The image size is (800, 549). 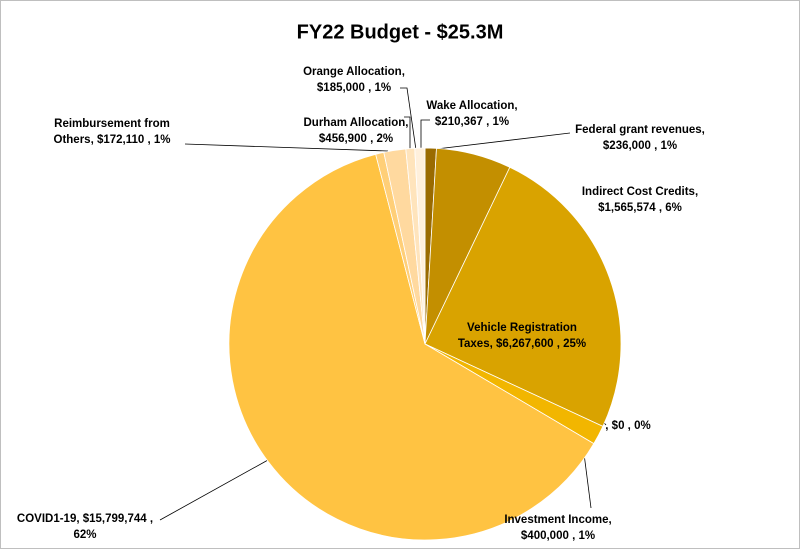 I want to click on data-label: Investment Income,, so click(x=557, y=520).